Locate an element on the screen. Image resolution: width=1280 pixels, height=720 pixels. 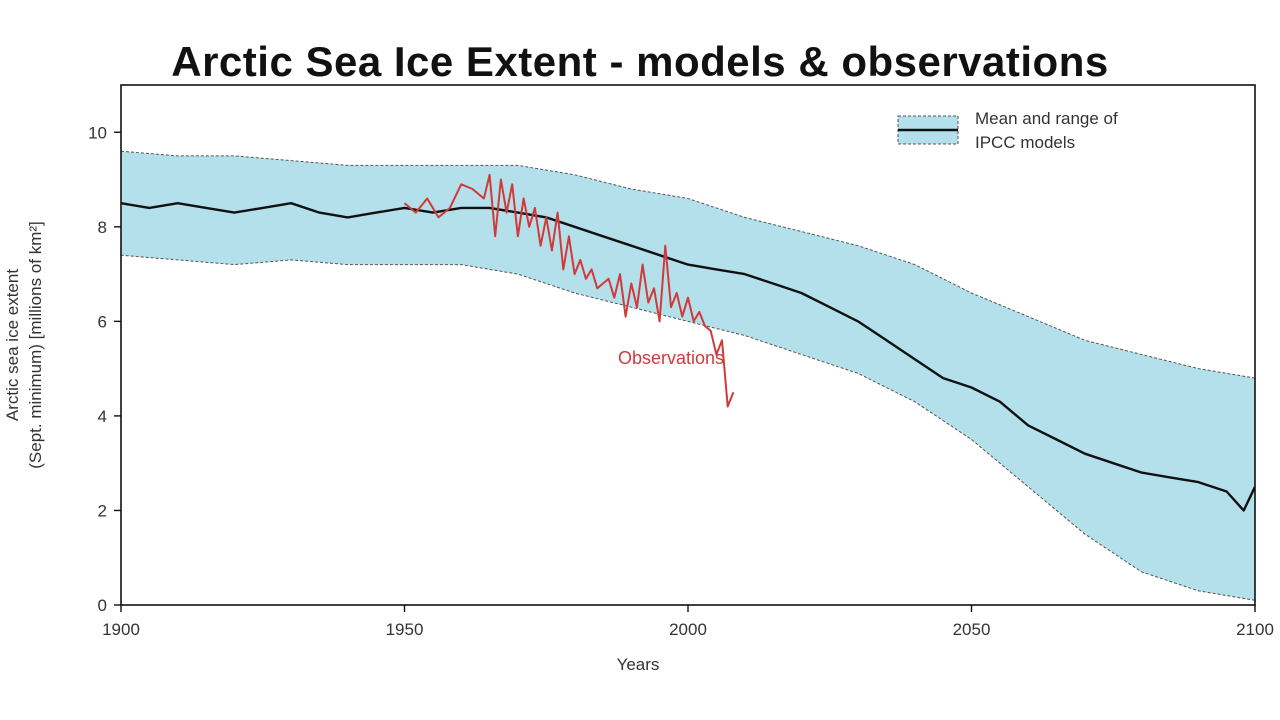
y-tick-label-2: 2 is located at coordinates (102, 510).